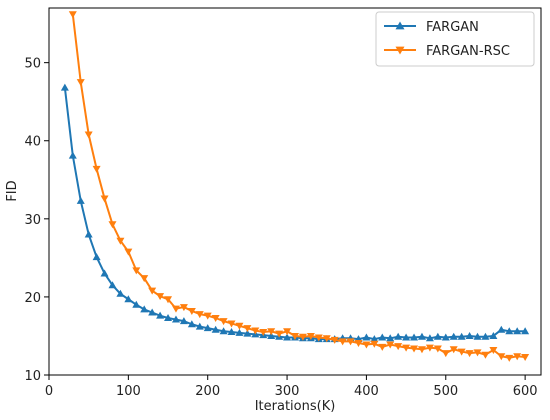 The image size is (550, 420). Describe the element at coordinates (32, 220) in the screenshot. I see `y-tick-label: 30` at that location.